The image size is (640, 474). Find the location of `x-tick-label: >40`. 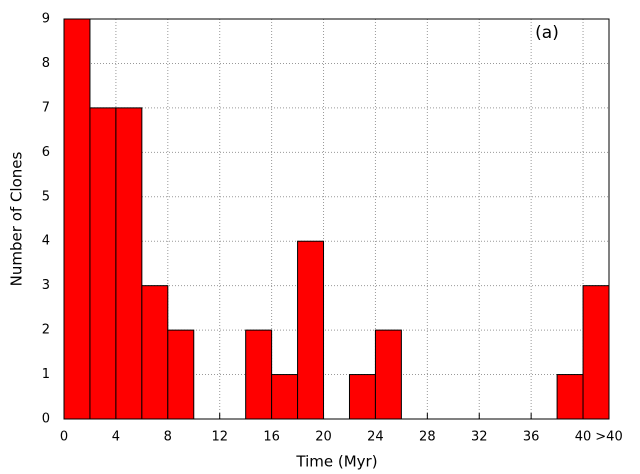

x-tick-label: >40 is located at coordinates (608, 437).